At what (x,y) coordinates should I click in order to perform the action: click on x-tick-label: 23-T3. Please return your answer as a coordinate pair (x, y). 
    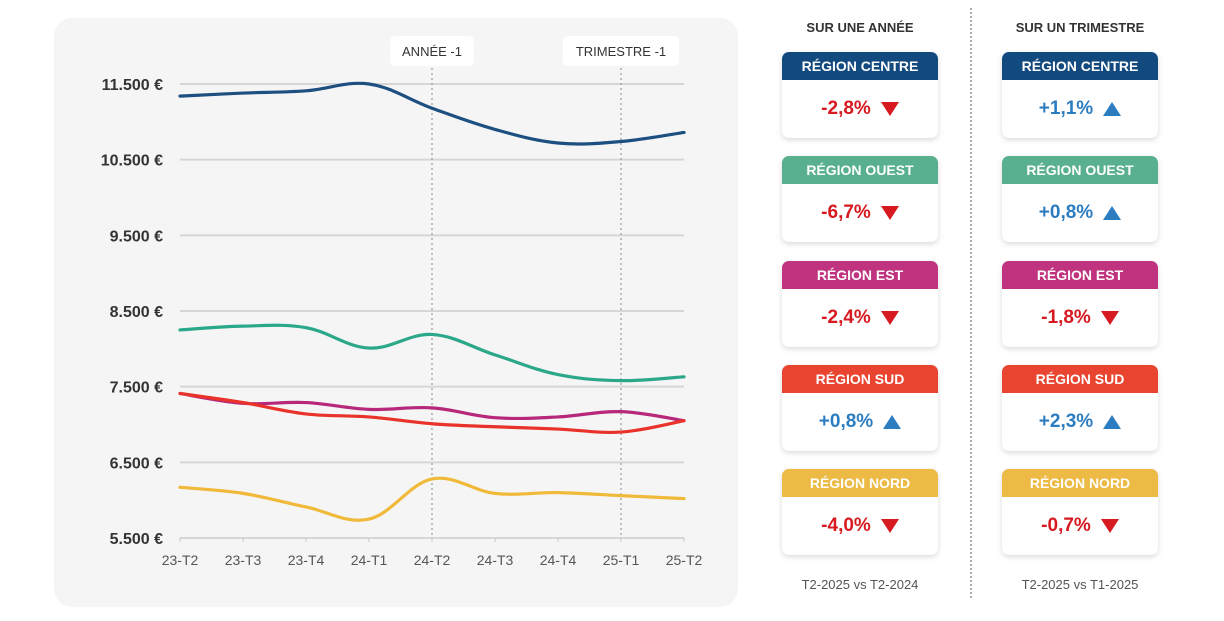
    Looking at the image, I should click on (243, 560).